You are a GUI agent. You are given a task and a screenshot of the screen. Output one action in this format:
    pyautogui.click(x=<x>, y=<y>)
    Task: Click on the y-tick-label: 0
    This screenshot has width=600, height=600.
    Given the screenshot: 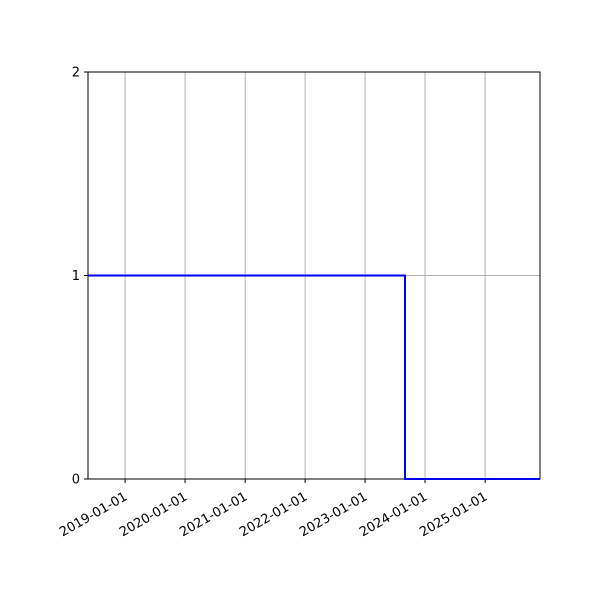 What is the action you would take?
    pyautogui.click(x=76, y=480)
    